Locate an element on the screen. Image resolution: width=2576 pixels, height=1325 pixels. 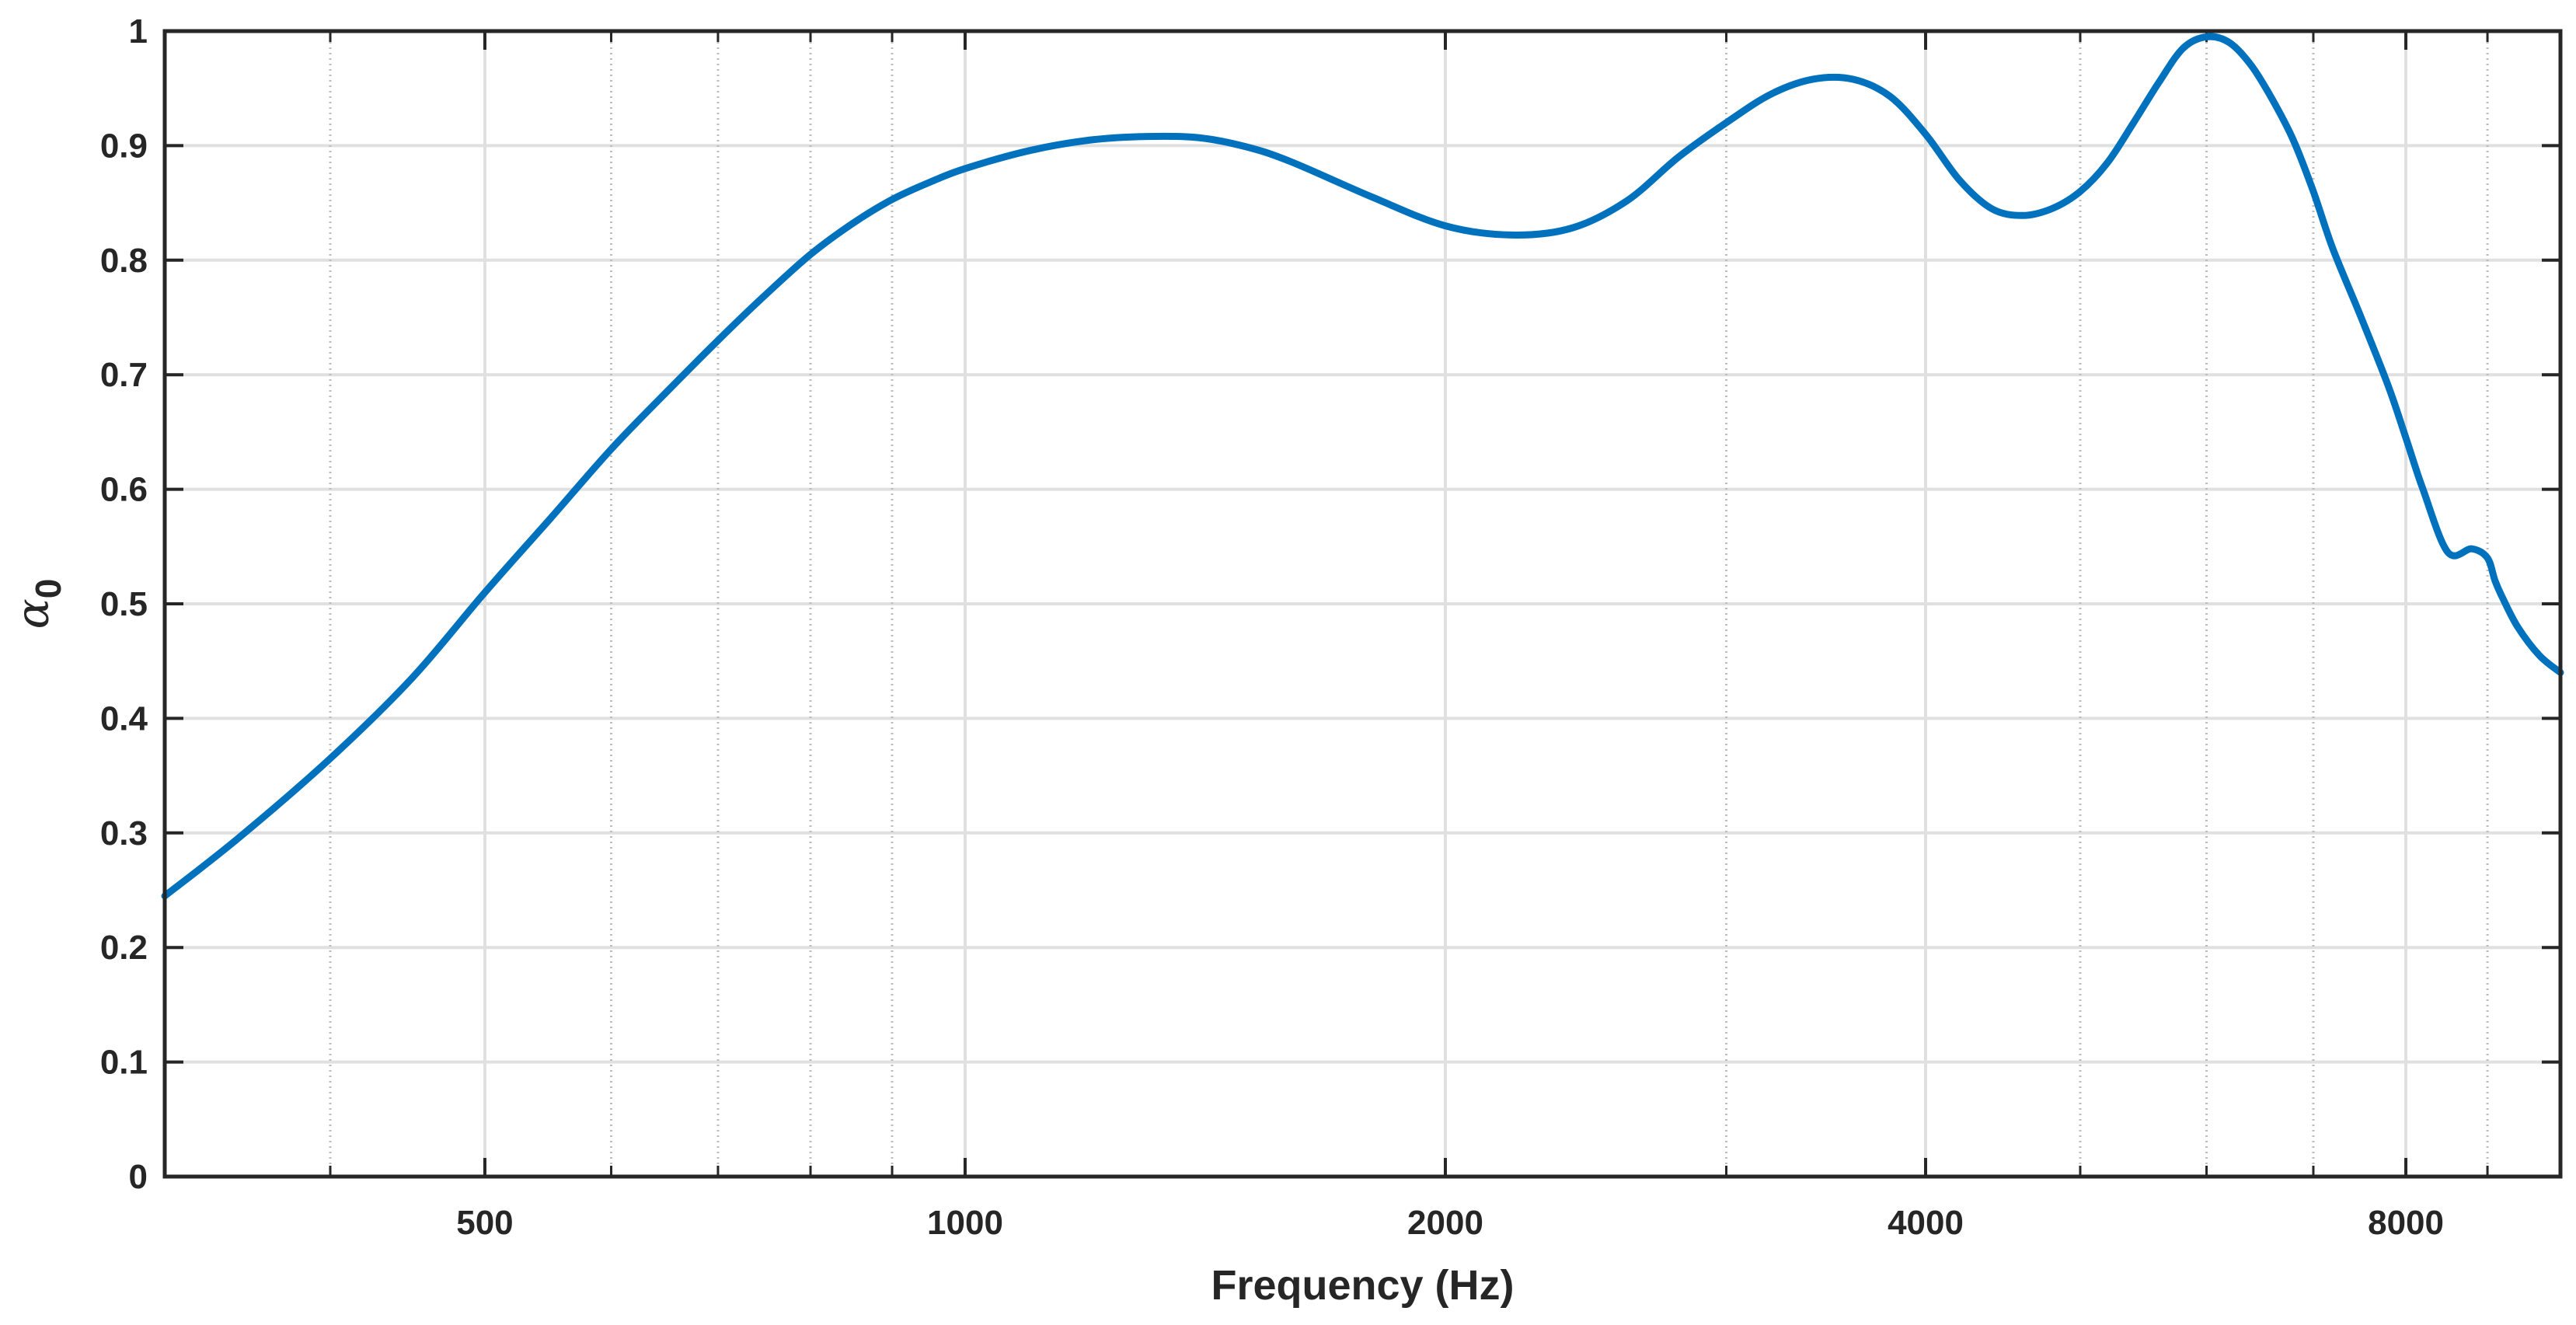
y-tick-label: 0.6 is located at coordinates (124, 490).